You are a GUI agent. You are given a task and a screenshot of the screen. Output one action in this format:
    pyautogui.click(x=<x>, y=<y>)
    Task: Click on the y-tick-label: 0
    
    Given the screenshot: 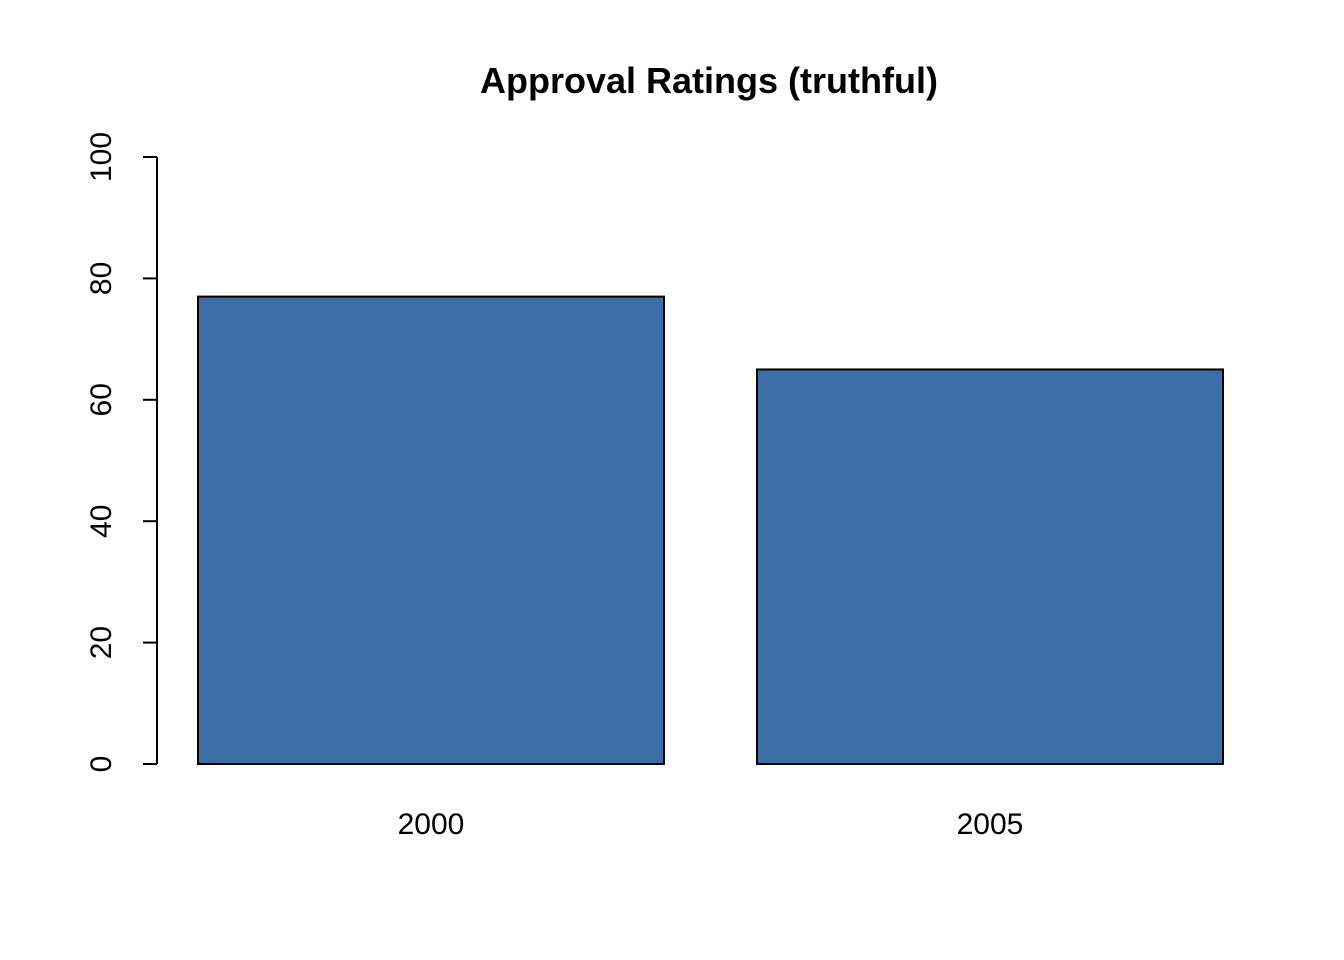 What is the action you would take?
    pyautogui.click(x=101, y=764)
    